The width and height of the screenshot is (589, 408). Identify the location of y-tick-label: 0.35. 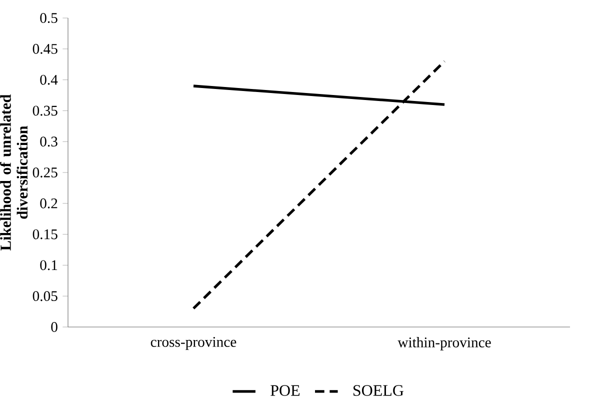
(45, 111).